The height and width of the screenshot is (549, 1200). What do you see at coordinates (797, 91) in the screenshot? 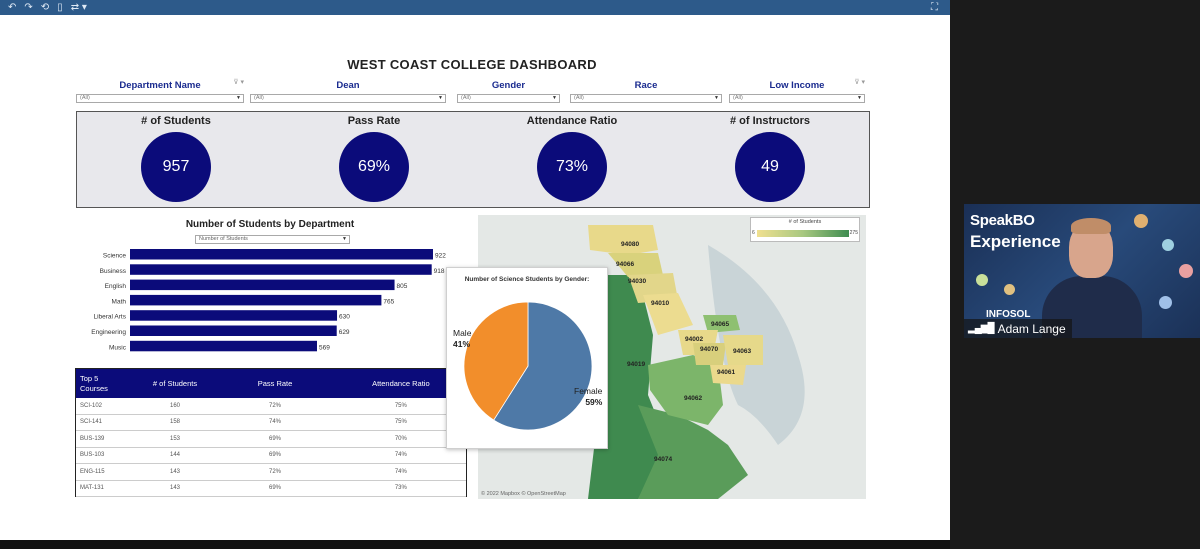
I see `filter-low-income: Low Income ⊽ ▾ (All) ▼` at bounding box center [797, 91].